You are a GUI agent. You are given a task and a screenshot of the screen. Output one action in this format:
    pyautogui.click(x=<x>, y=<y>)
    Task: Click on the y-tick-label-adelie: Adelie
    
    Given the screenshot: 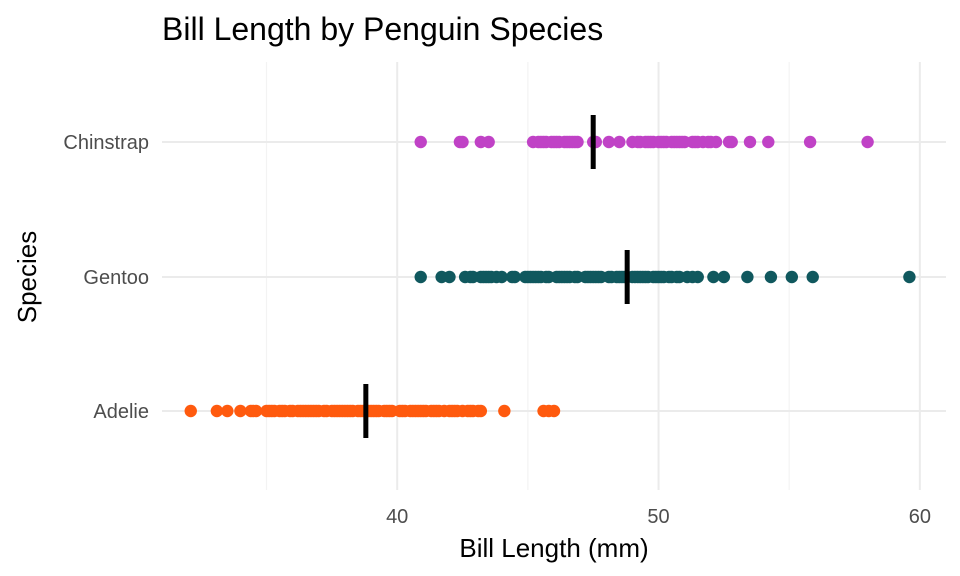 What is the action you would take?
    pyautogui.click(x=121, y=412)
    